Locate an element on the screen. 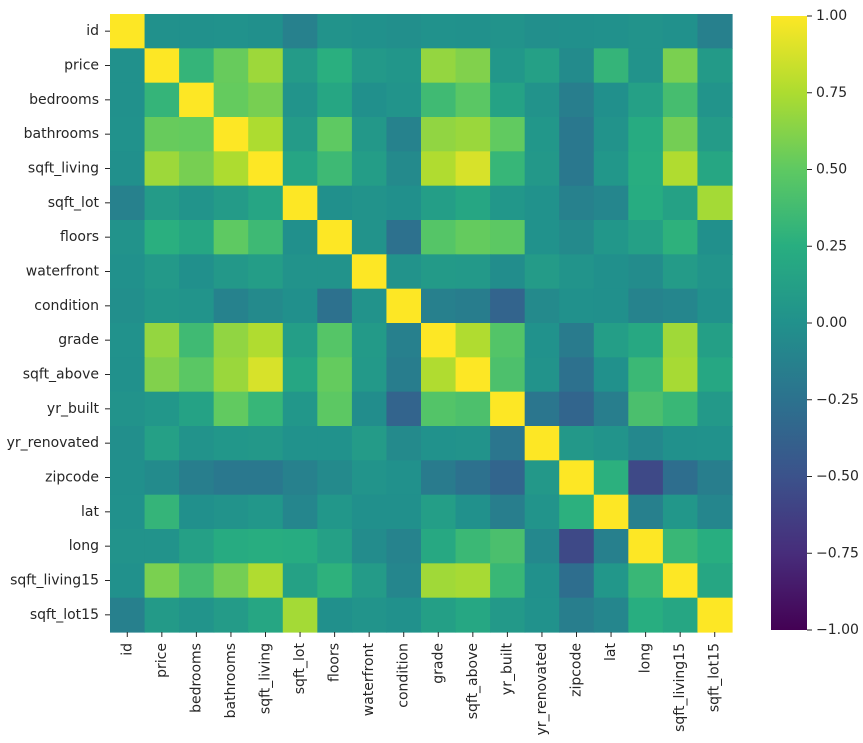 This screenshot has height=743, width=863. y-tick-label-yr_built: yr_built is located at coordinates (73, 409).